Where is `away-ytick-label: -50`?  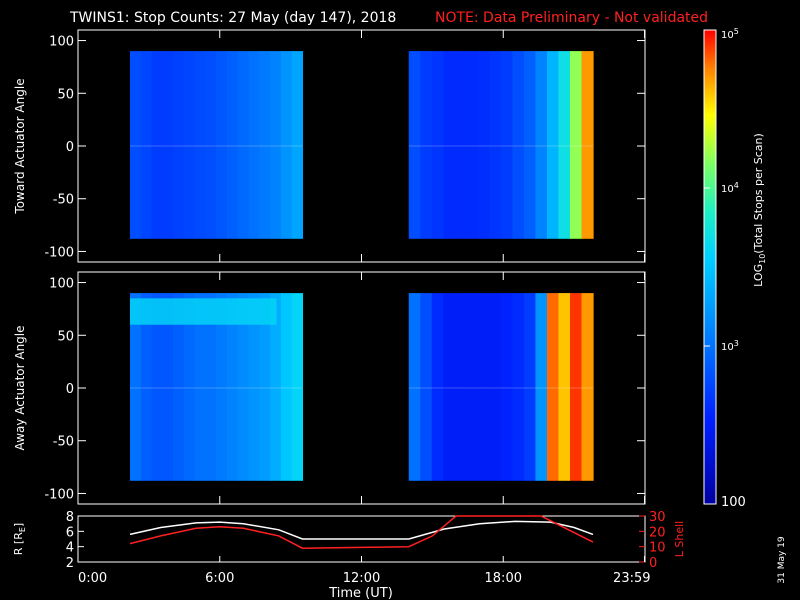 away-ytick-label: -50 is located at coordinates (63, 442).